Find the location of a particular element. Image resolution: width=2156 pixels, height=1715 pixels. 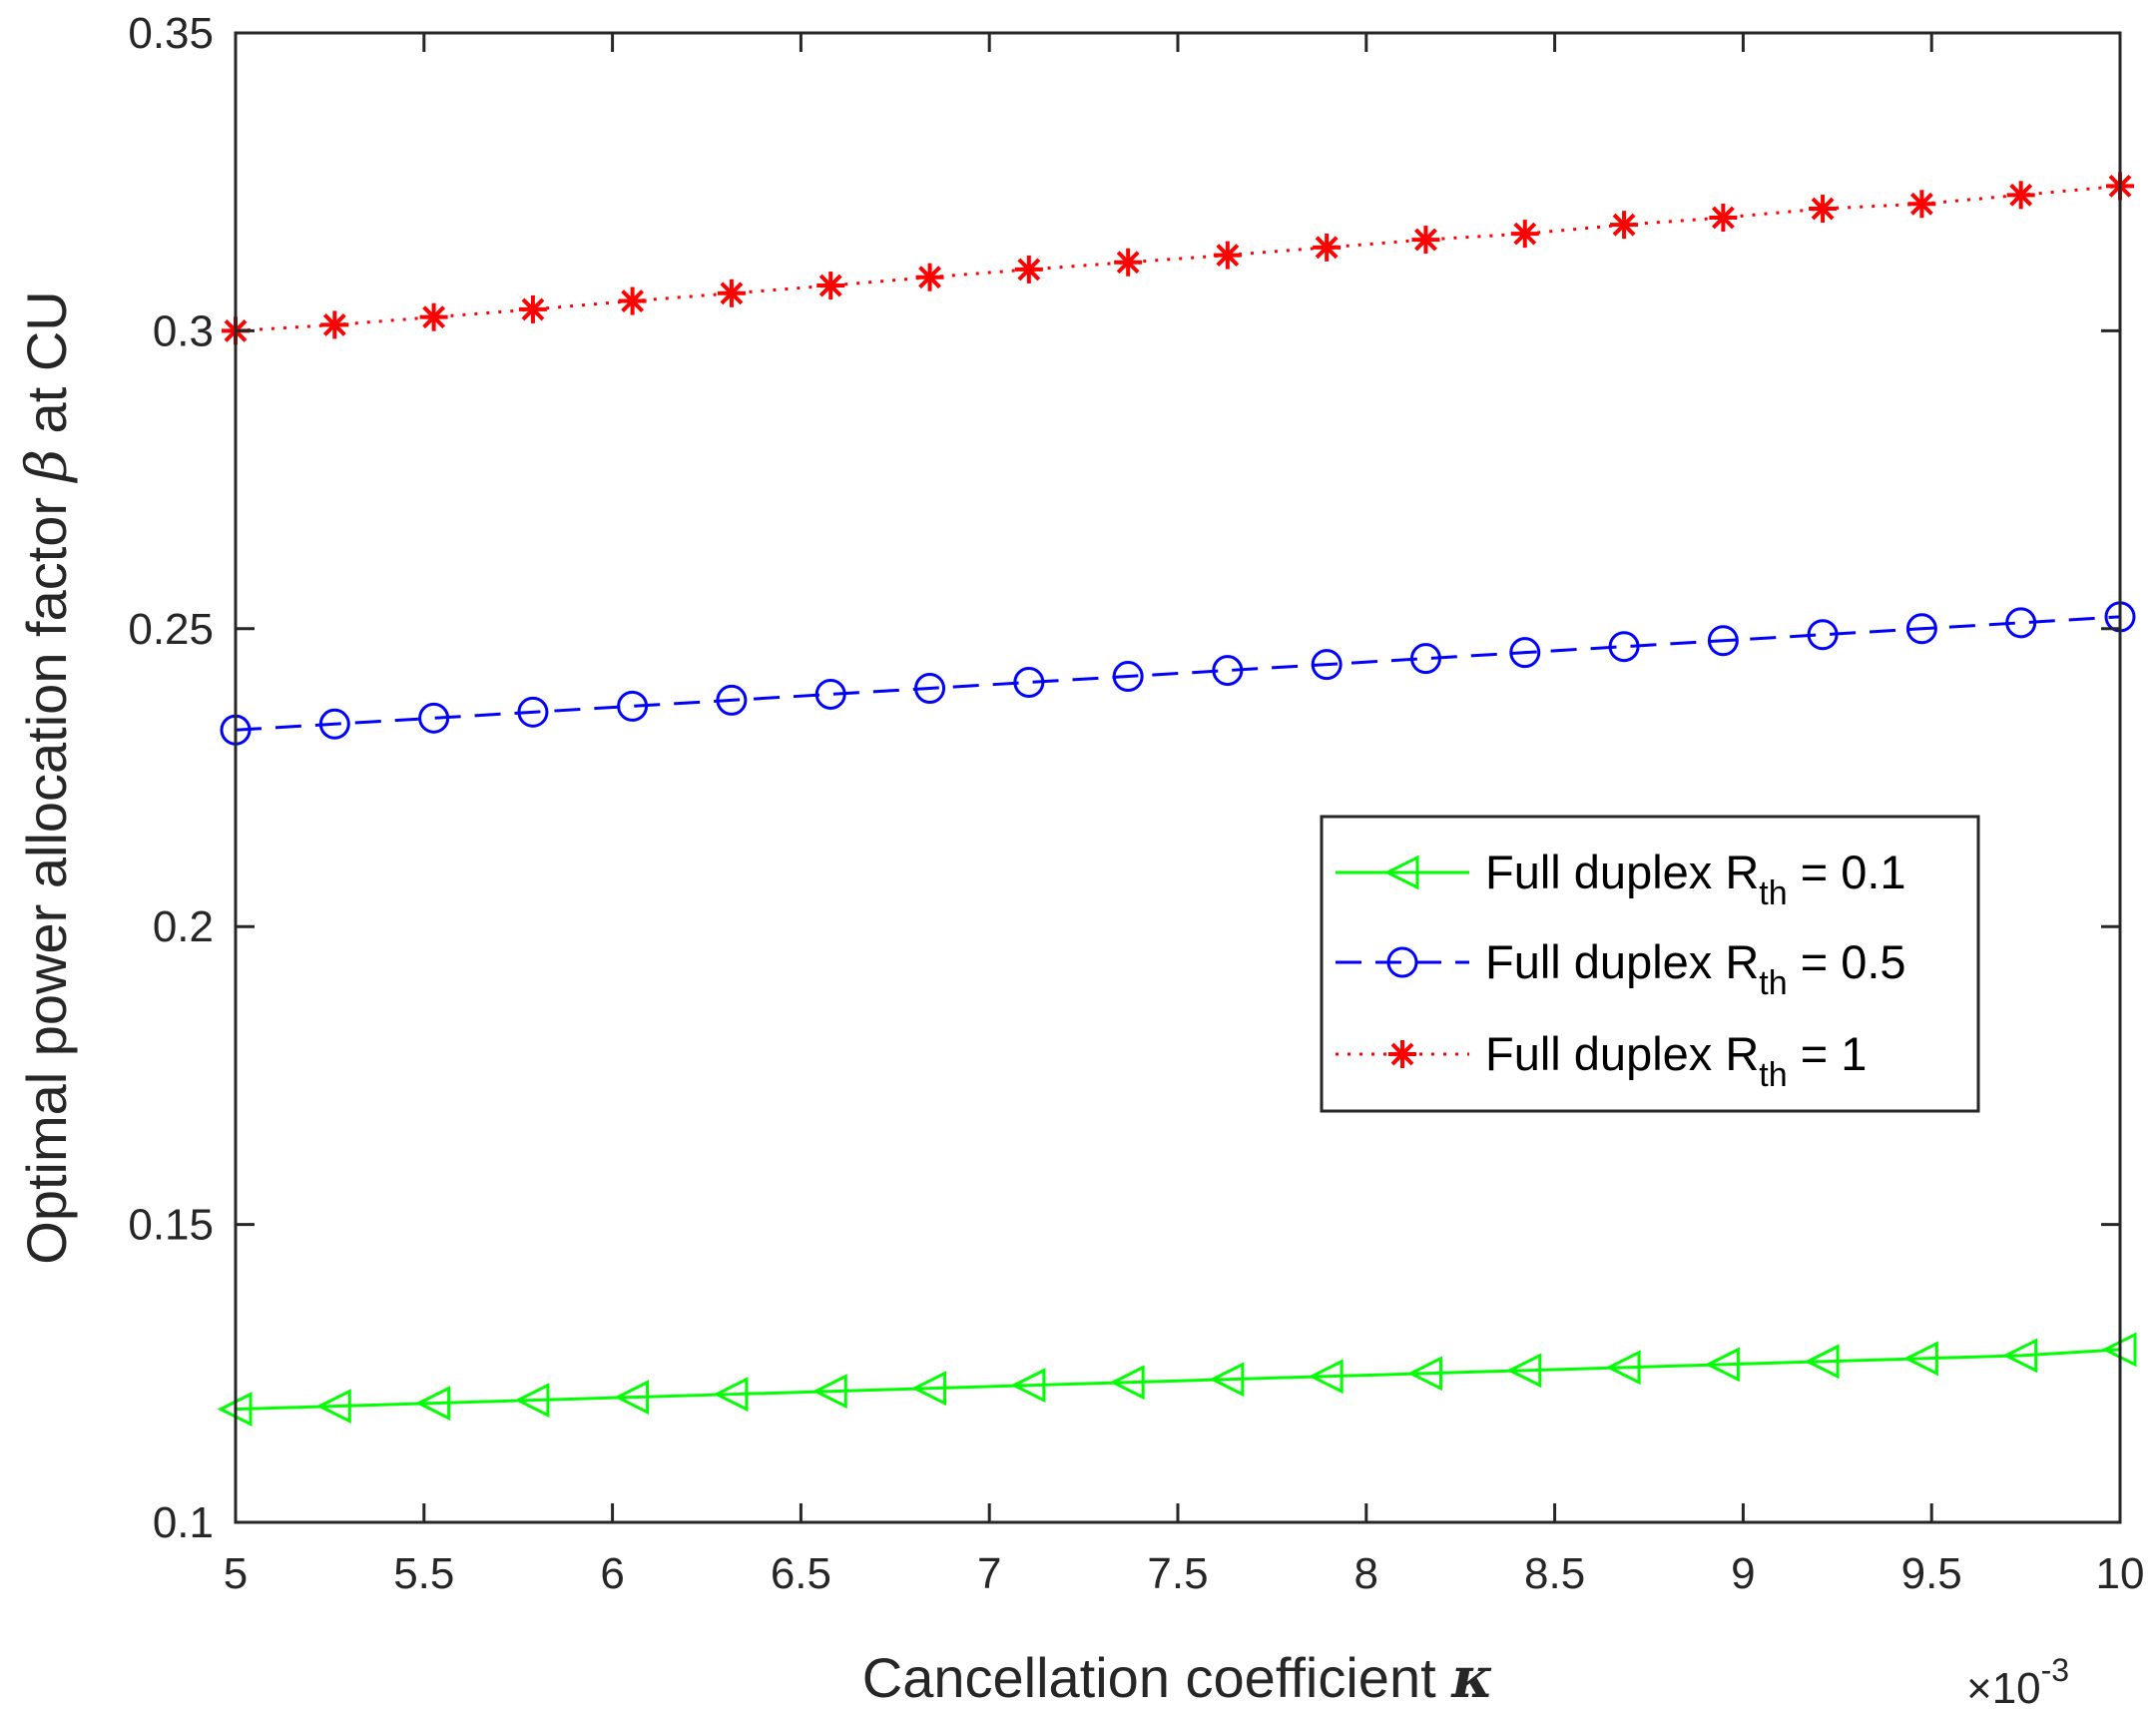

x-tick-label: 7.5 is located at coordinates (1177, 1573).